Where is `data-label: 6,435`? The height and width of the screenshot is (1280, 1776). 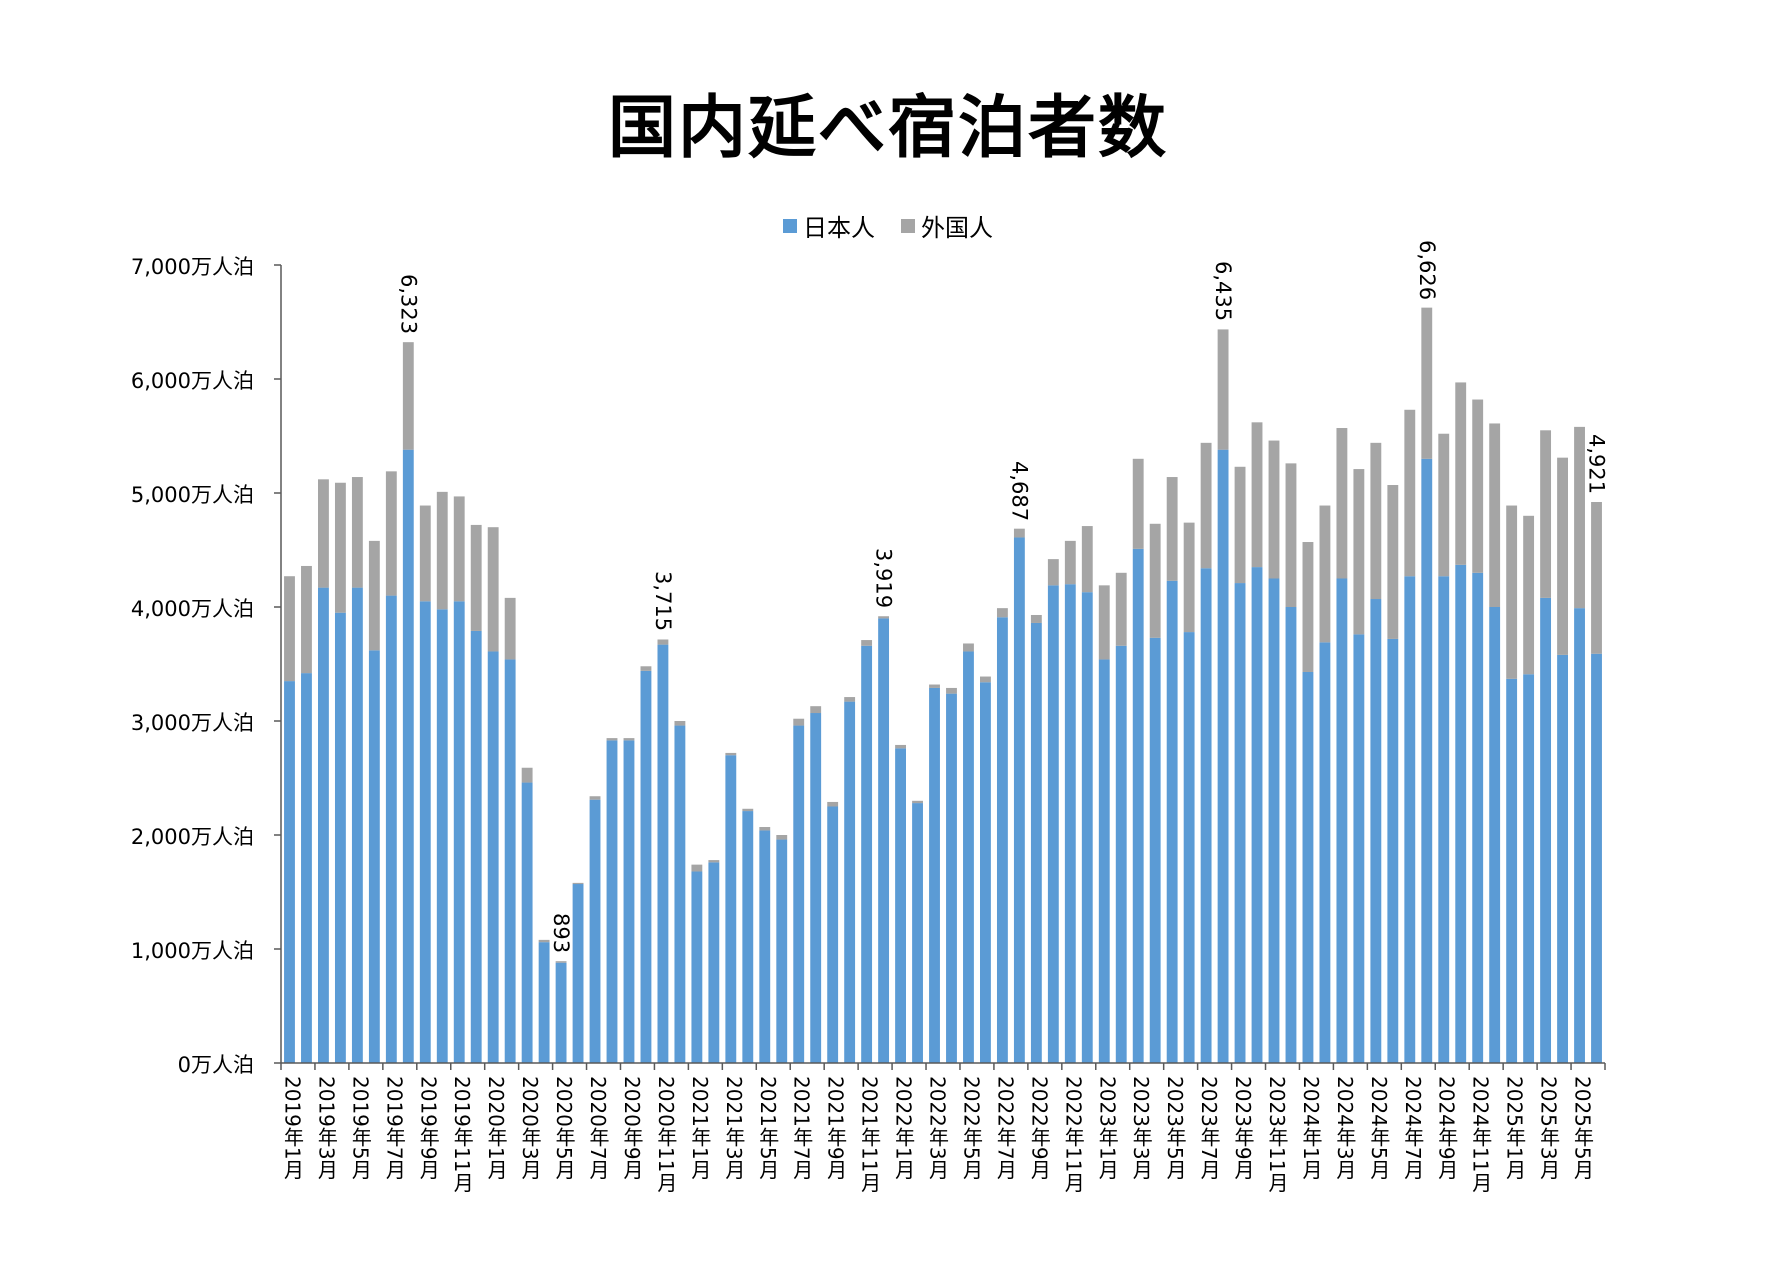
data-label: 6,435 is located at coordinates (1223, 291).